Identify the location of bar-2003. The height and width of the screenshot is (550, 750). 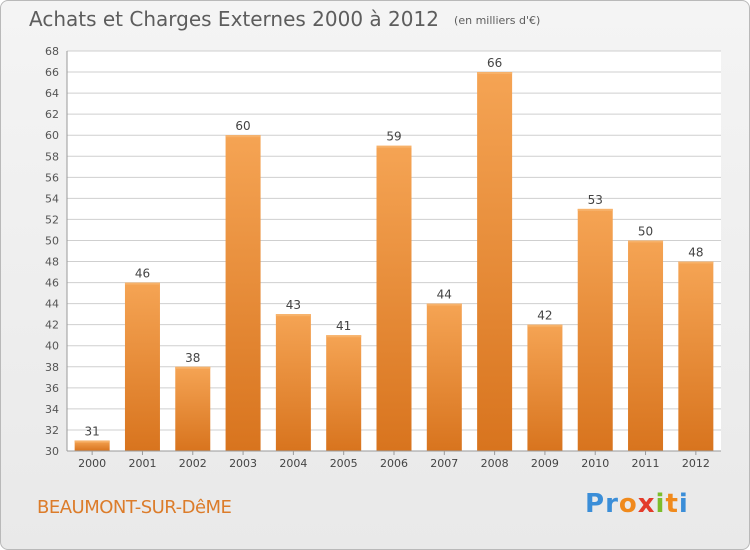
(243, 293).